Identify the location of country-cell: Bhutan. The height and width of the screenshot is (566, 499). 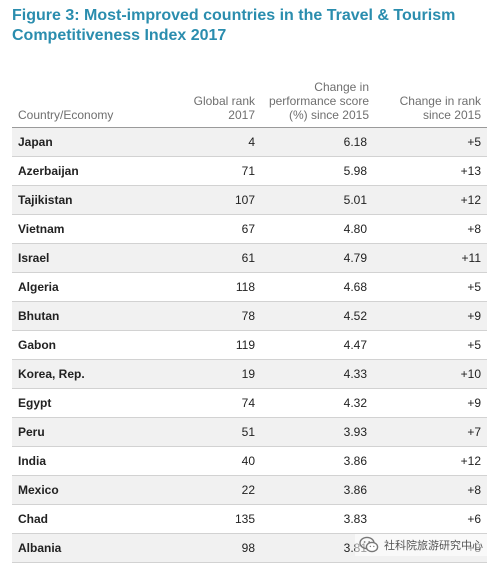
(99, 316).